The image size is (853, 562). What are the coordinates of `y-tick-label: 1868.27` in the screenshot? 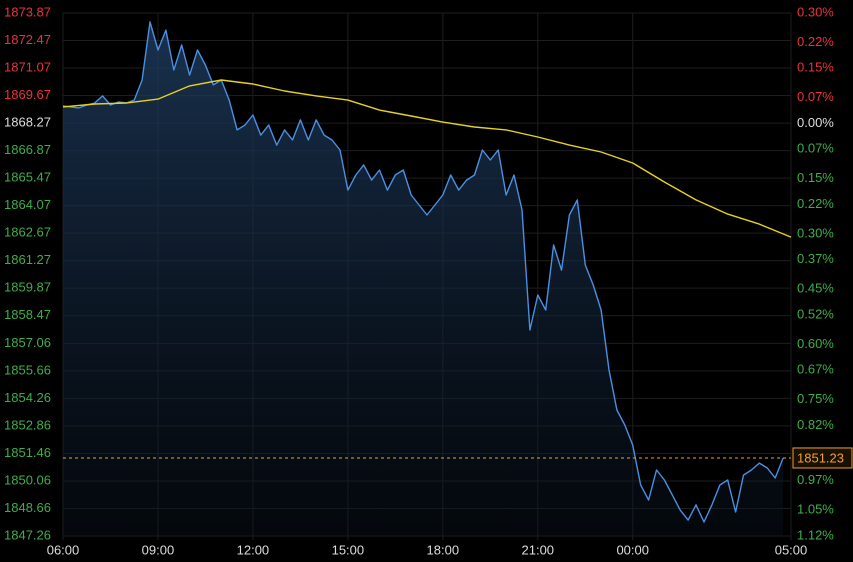 It's located at (27, 122).